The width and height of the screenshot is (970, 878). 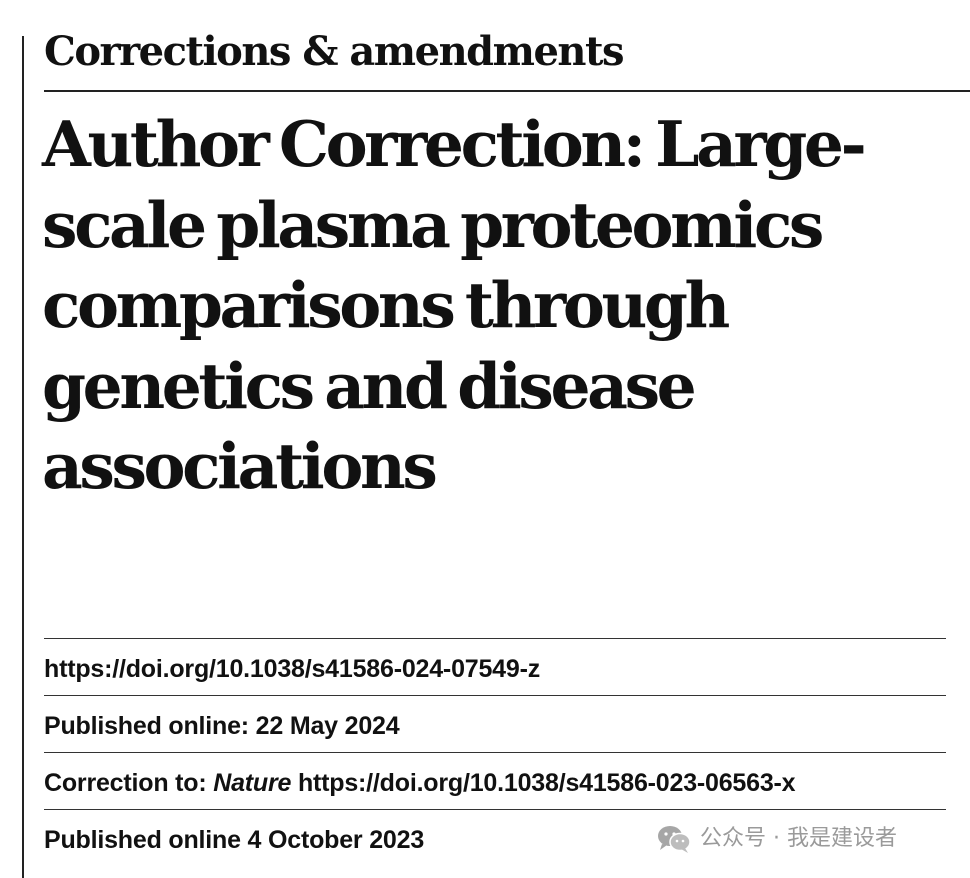 What do you see at coordinates (129, 783) in the screenshot?
I see `correction-to-prefix: Correction to:` at bounding box center [129, 783].